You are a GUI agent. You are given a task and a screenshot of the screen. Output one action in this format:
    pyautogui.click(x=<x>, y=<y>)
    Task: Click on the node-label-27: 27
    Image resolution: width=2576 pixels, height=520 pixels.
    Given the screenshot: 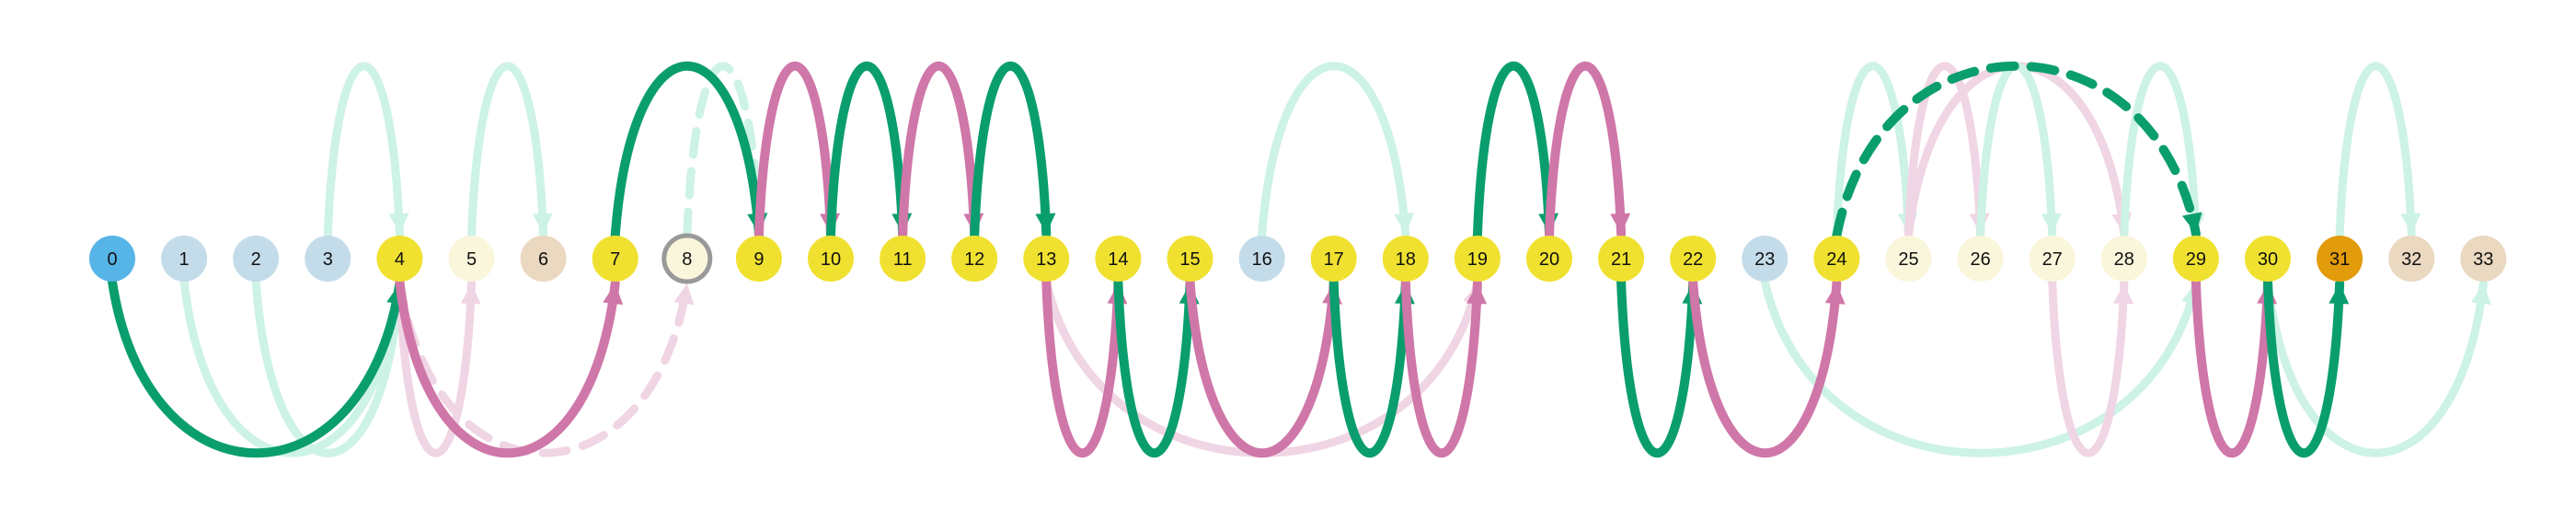 What is the action you would take?
    pyautogui.click(x=2052, y=259)
    